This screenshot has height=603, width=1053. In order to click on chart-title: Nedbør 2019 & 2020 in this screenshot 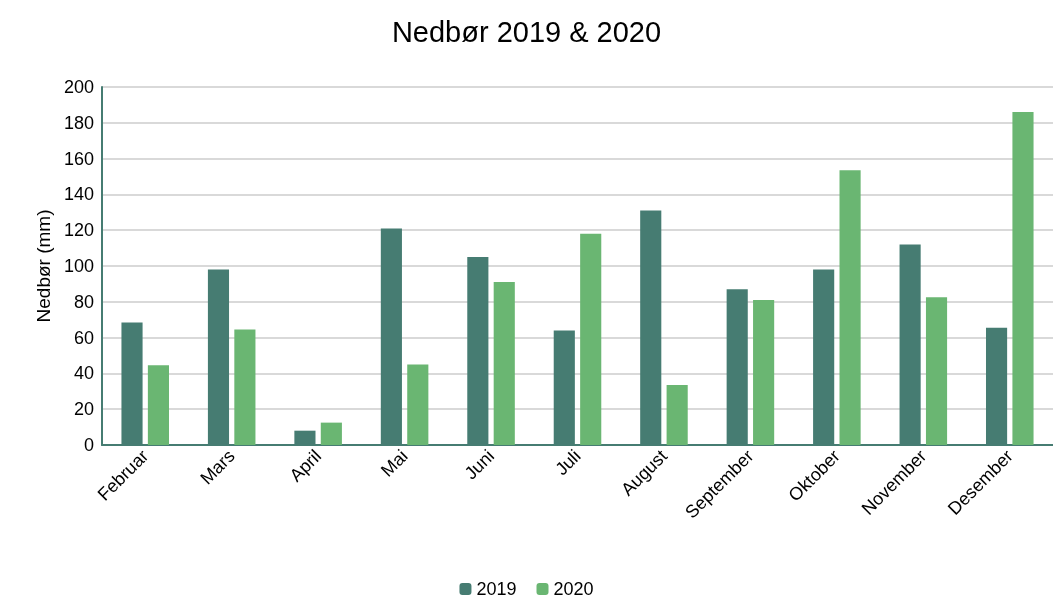, I will do `click(526, 31)`.